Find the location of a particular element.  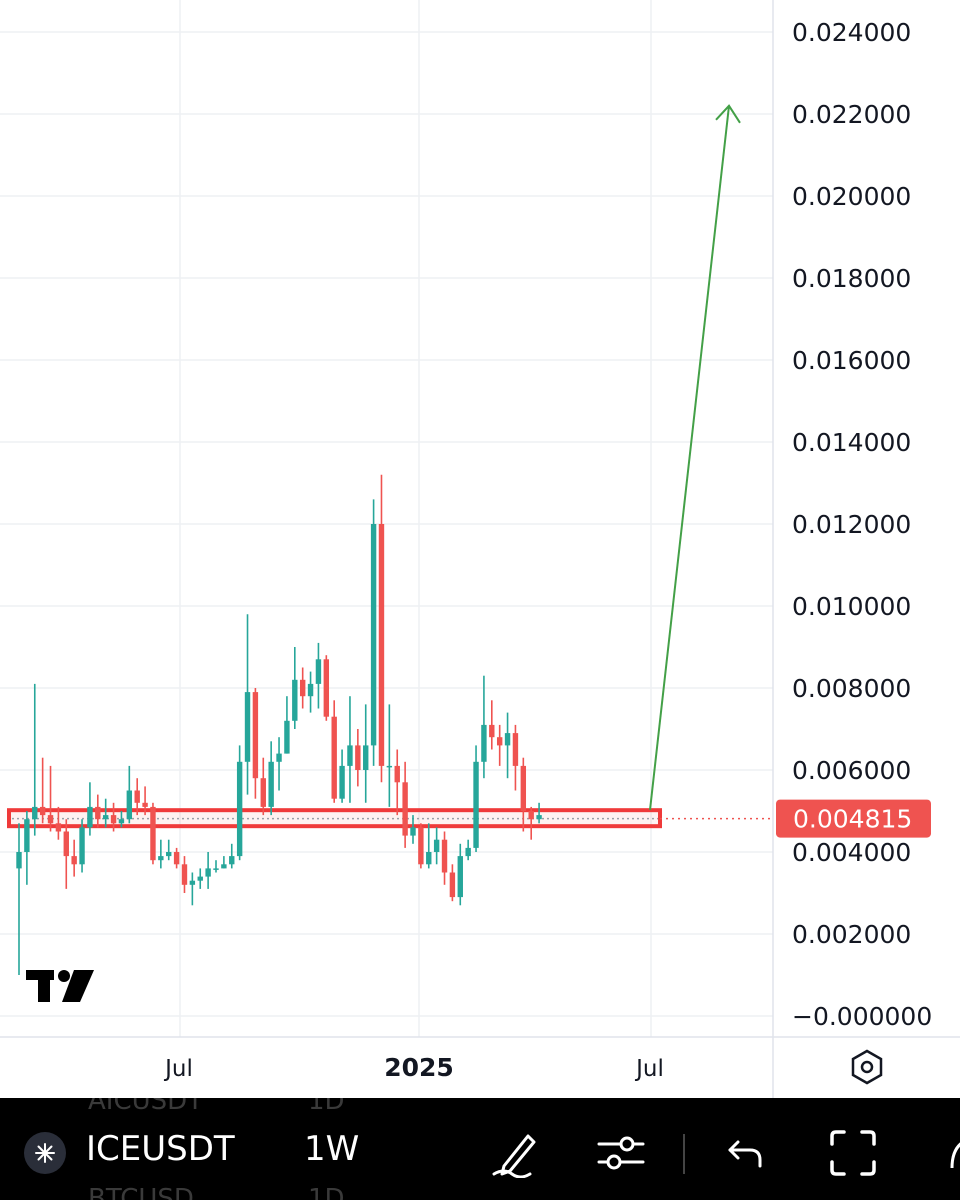

arrow-head is located at coordinates (728, 114).